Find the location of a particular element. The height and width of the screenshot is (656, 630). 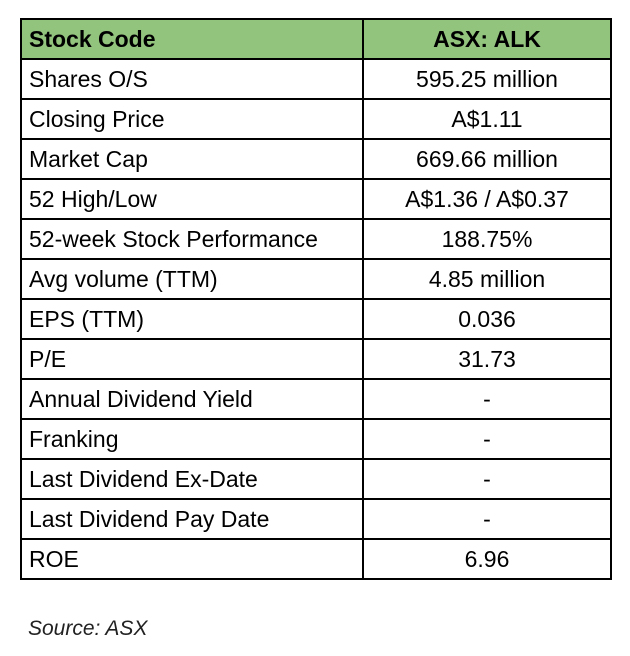

row-label: 52-week Stock Performance is located at coordinates (192, 239).